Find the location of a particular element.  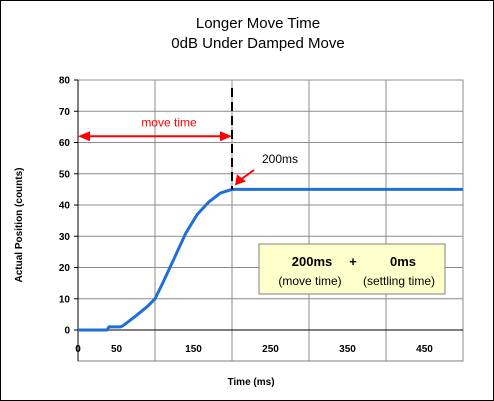

info-settle-value: 0ms is located at coordinates (403, 261).